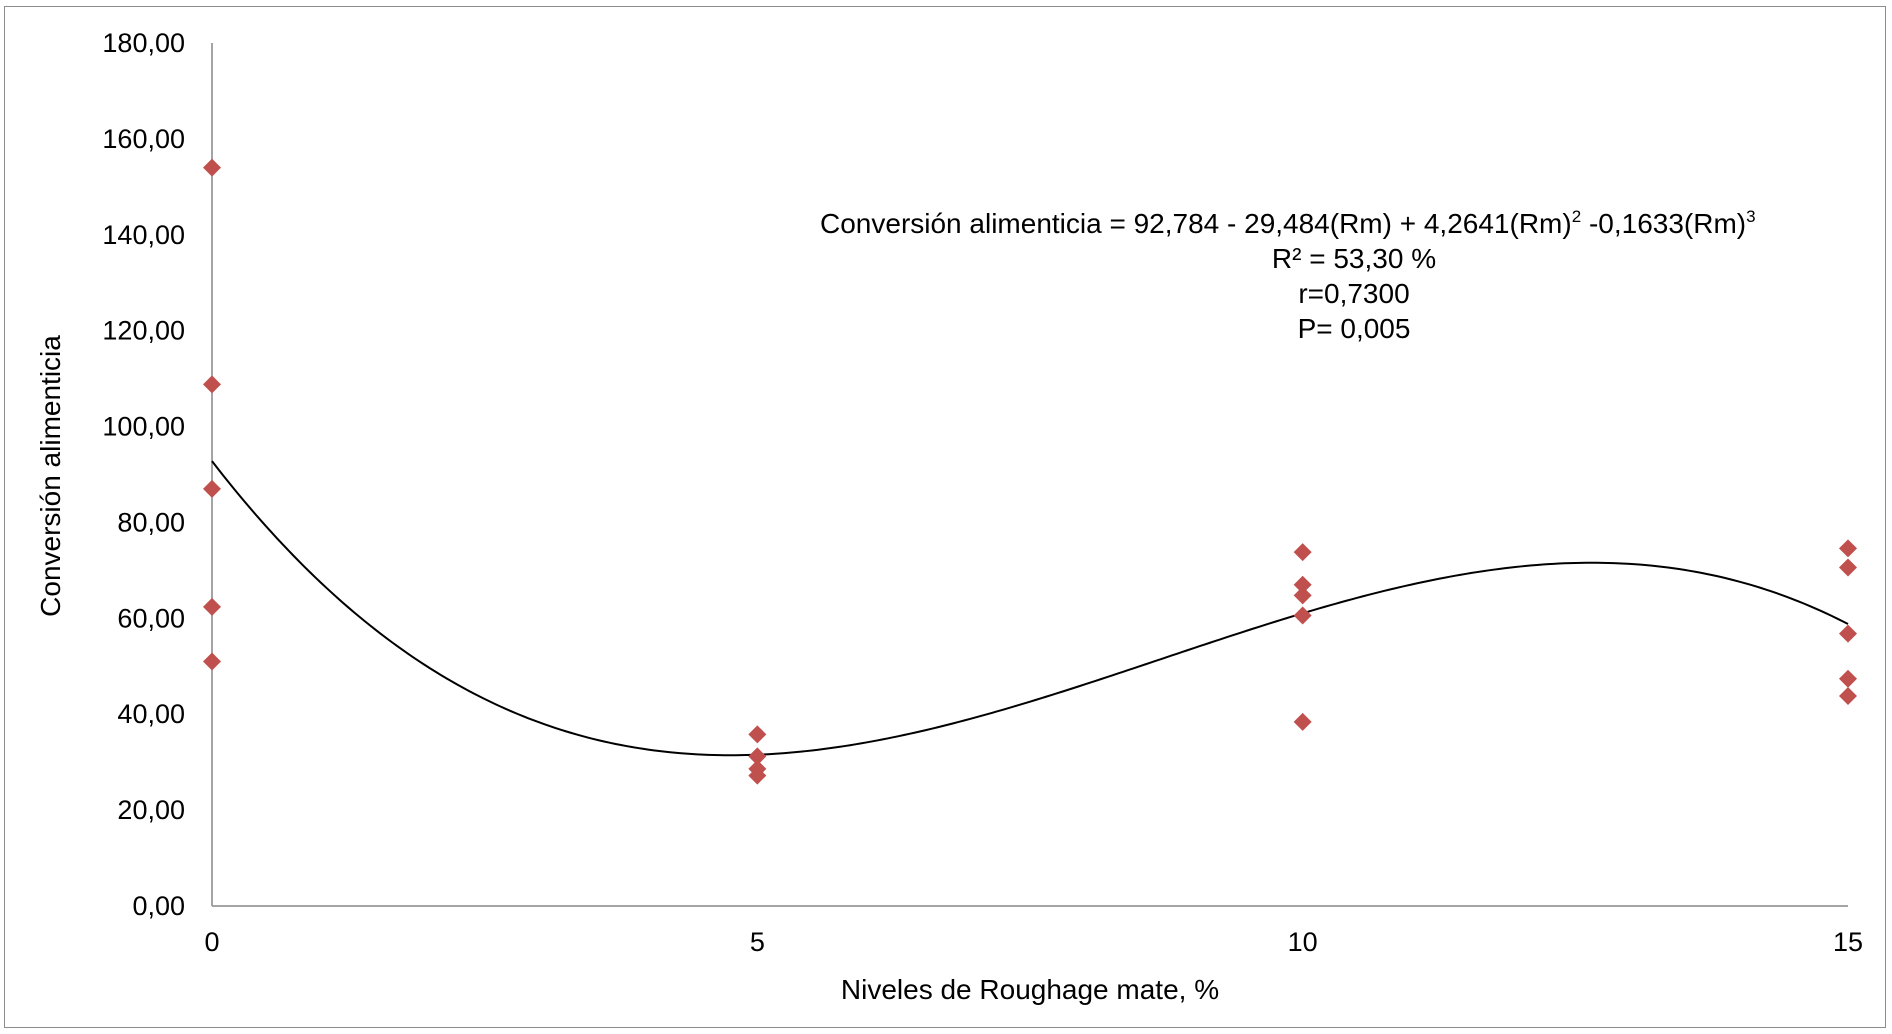 The width and height of the screenshot is (1892, 1034). I want to click on y-tick-label: 140,00, so click(143, 235).